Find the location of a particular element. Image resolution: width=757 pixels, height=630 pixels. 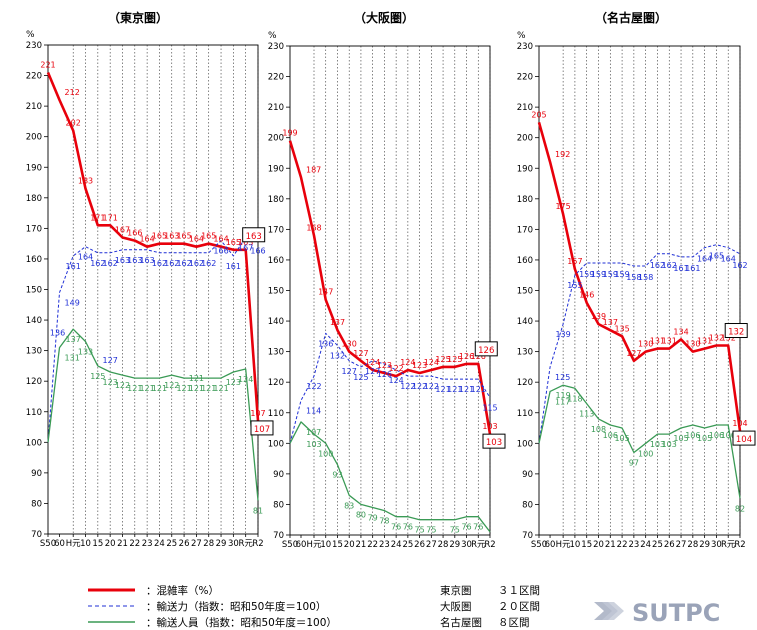

y-tick-label: 130 is located at coordinates (525, 353).